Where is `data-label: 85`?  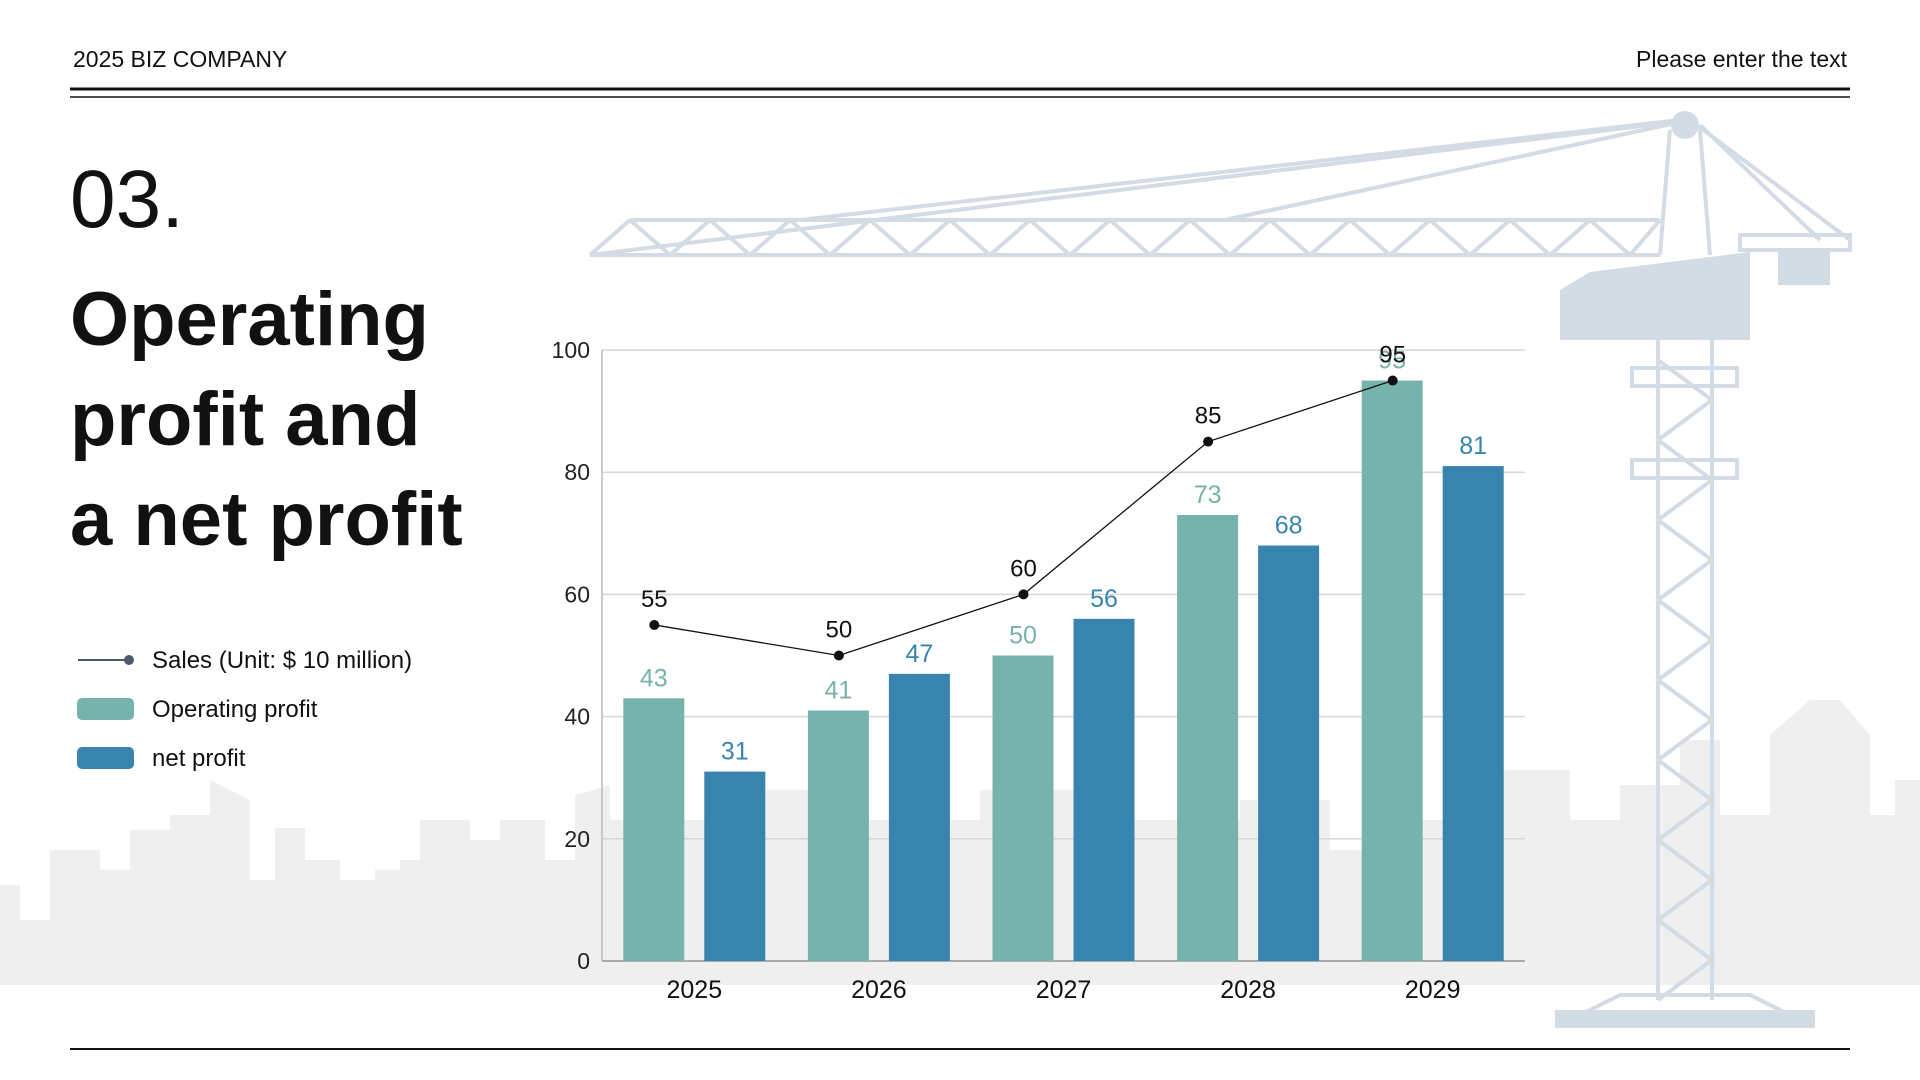
data-label: 85 is located at coordinates (1208, 416).